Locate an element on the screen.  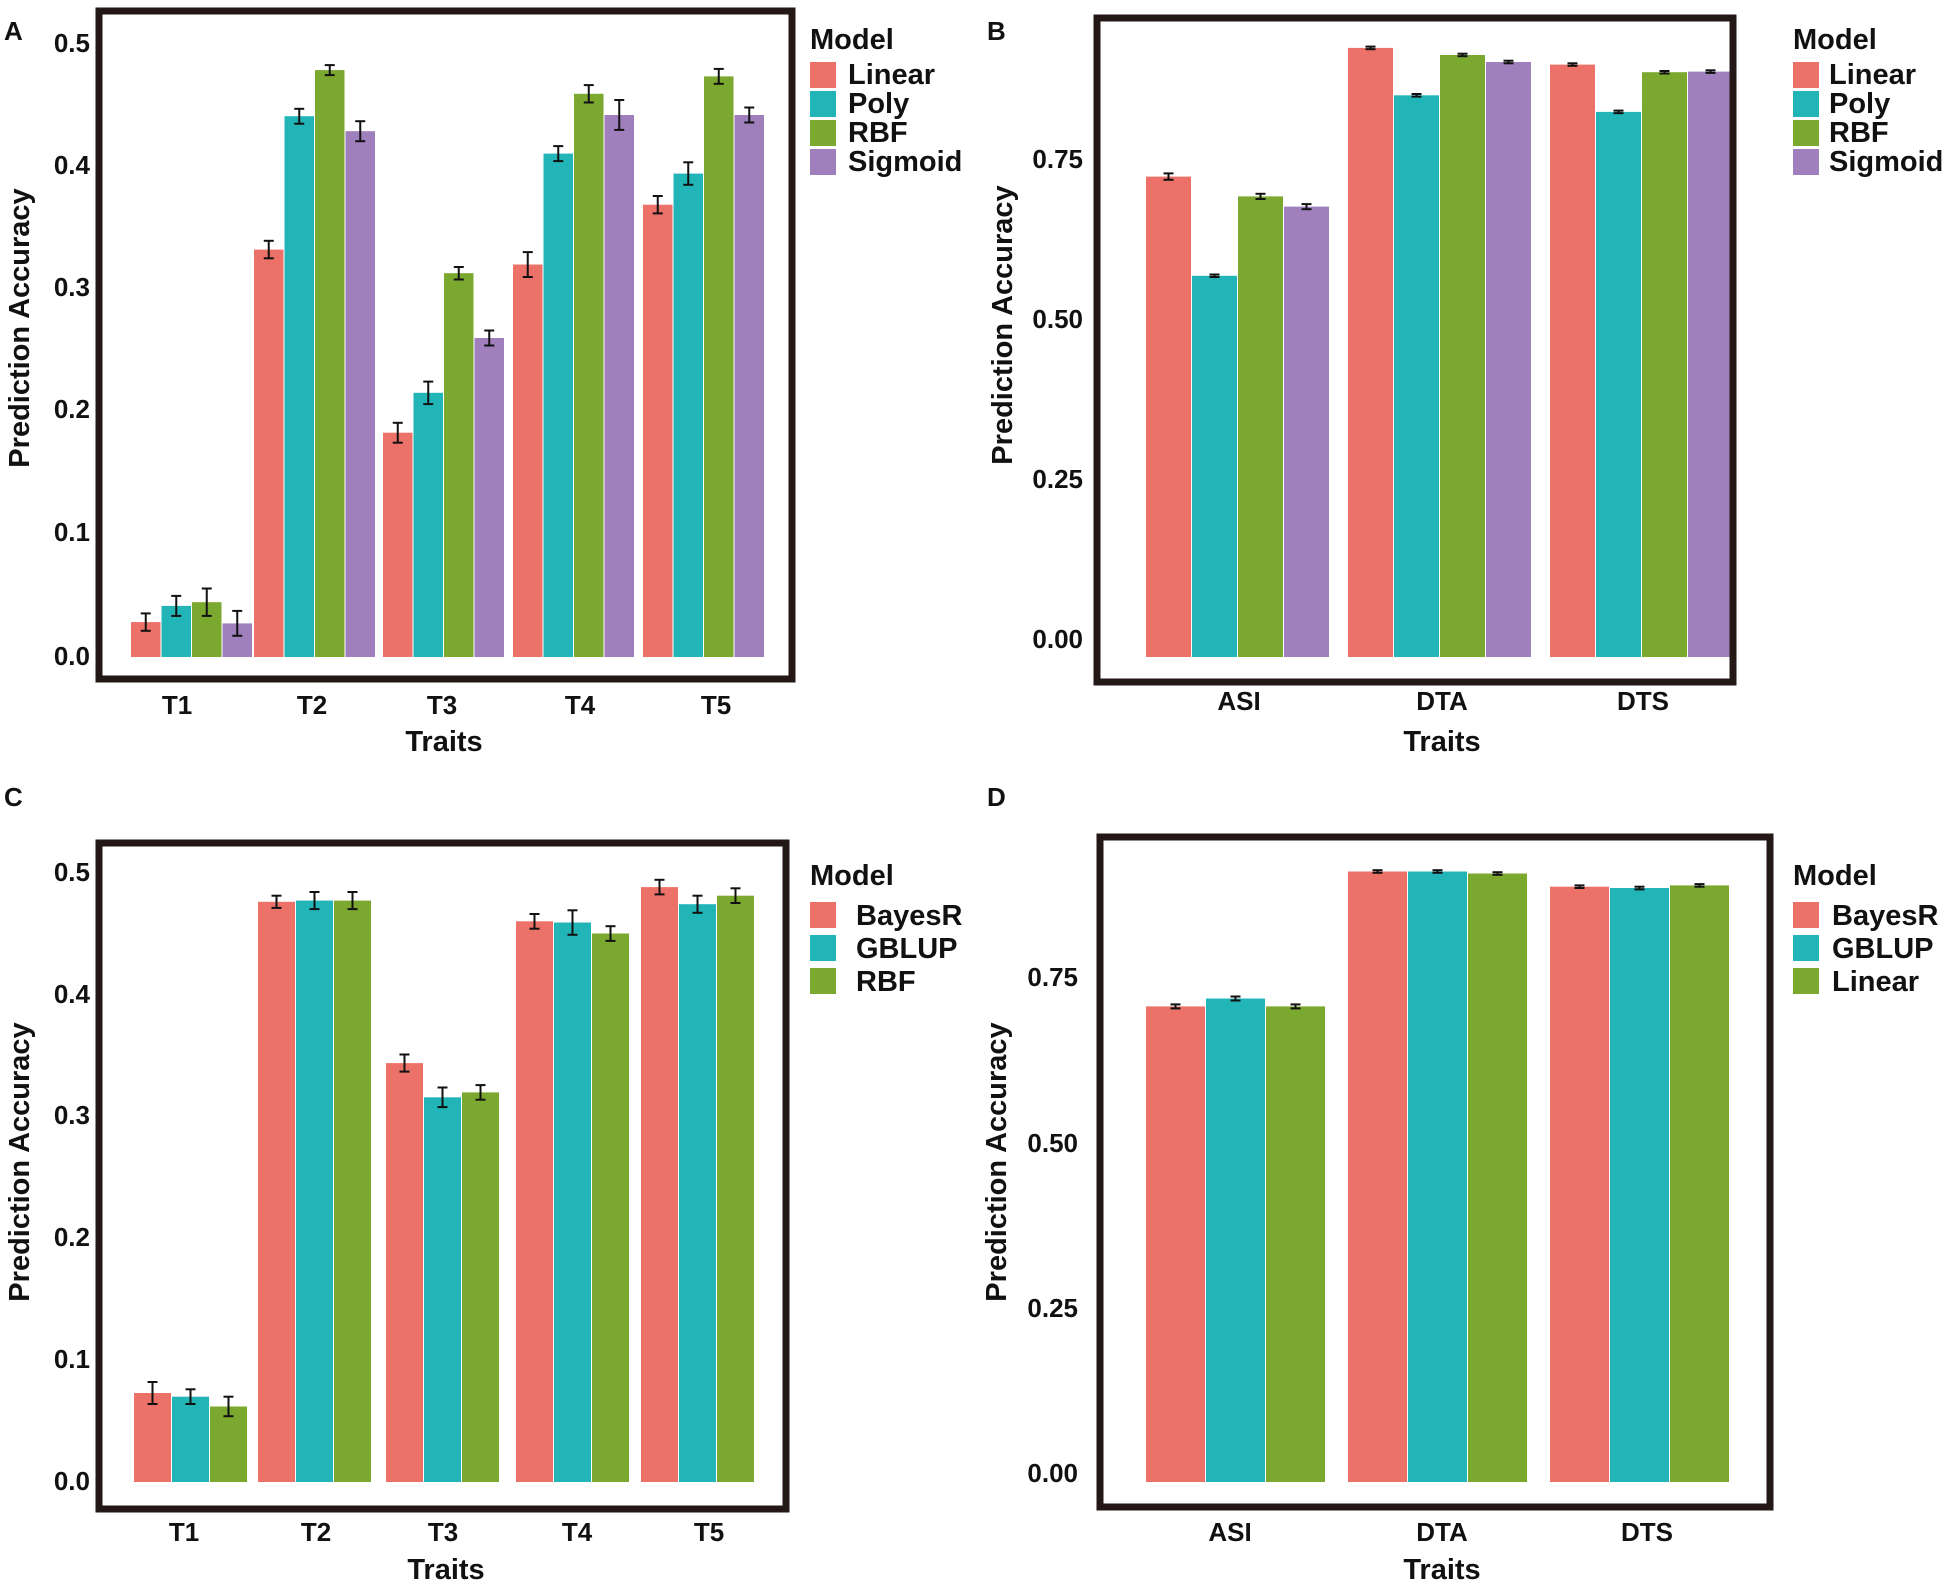
panel-a-bar-linear-t3 is located at coordinates (398, 544).